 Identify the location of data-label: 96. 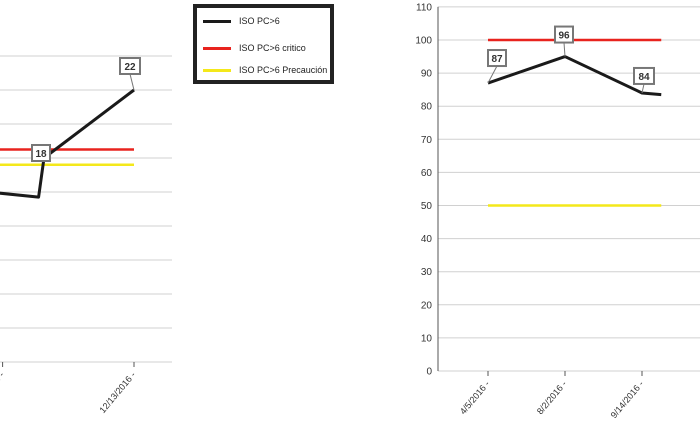
(564, 36).